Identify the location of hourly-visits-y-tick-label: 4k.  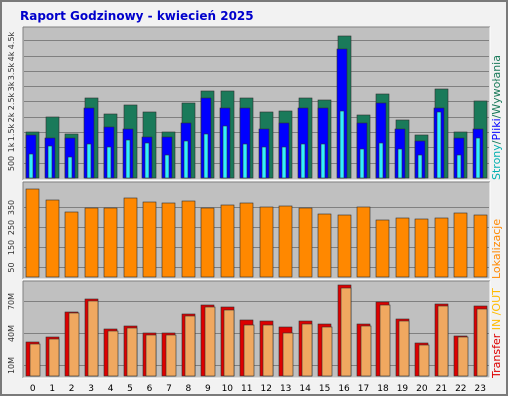
(11, 56).